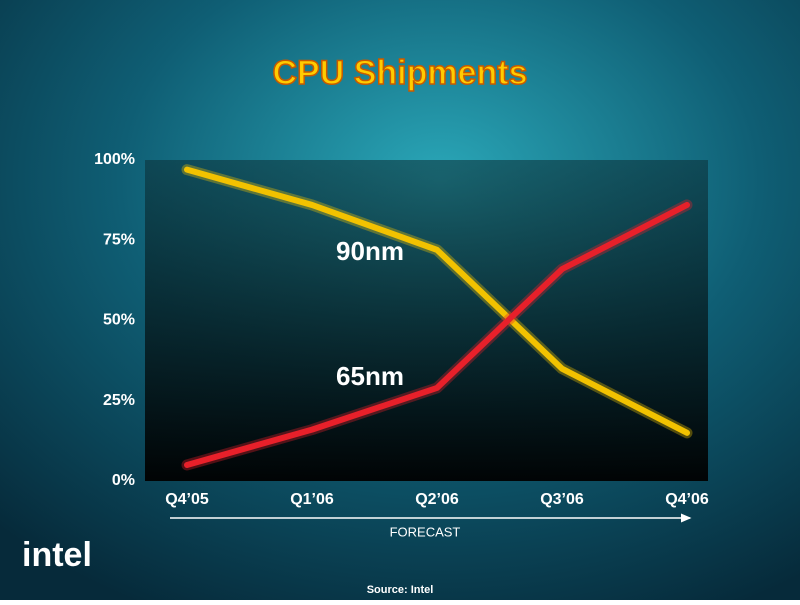  I want to click on source: Source: Intel, so click(400, 590).